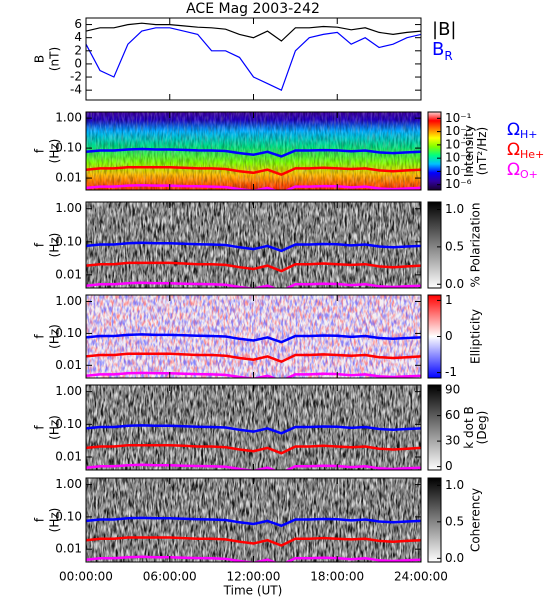 The image size is (550, 600). Describe the element at coordinates (438, 49) in the screenshot. I see `legend-text: B` at that location.